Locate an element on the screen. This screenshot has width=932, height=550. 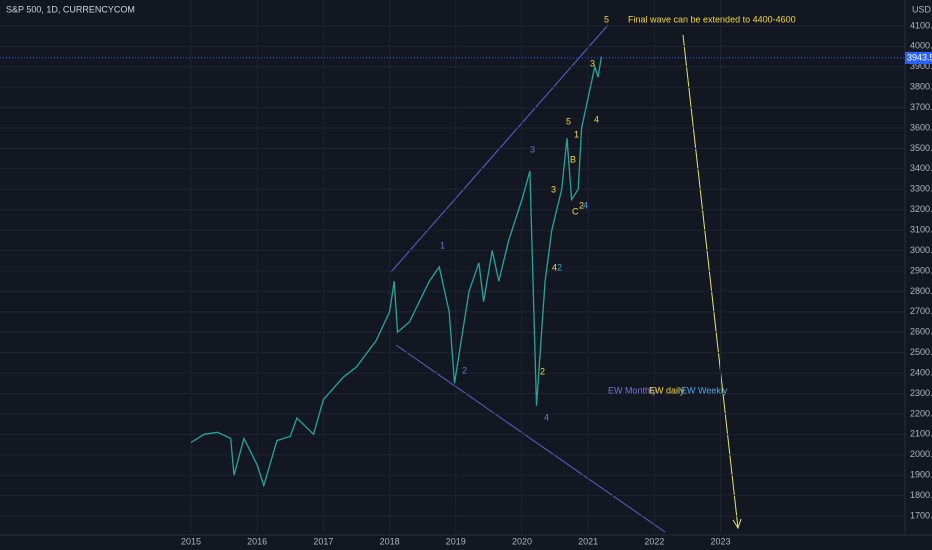
x-tick-label: 2022 is located at coordinates (654, 541).